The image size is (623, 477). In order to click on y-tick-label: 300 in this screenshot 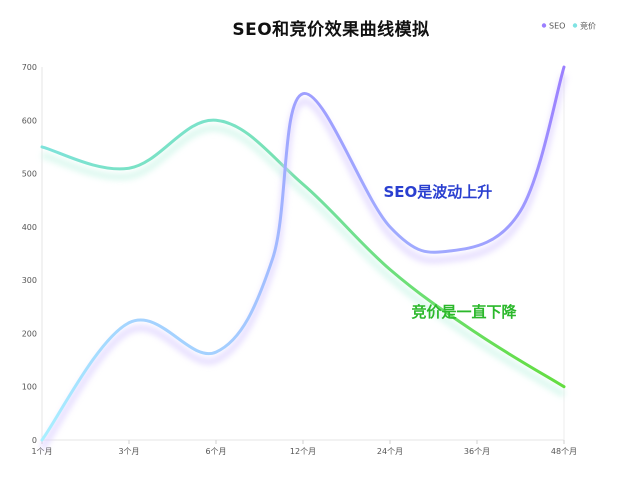, I will do `click(29, 280)`.